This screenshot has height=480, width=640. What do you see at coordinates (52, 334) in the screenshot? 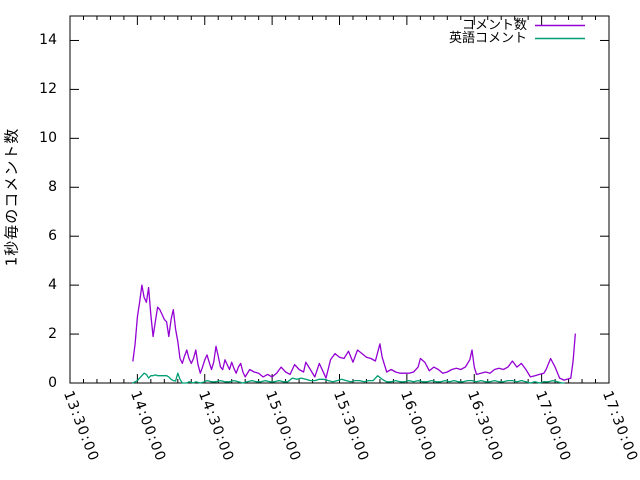
I see `y-tick-label: 2` at bounding box center [52, 334].